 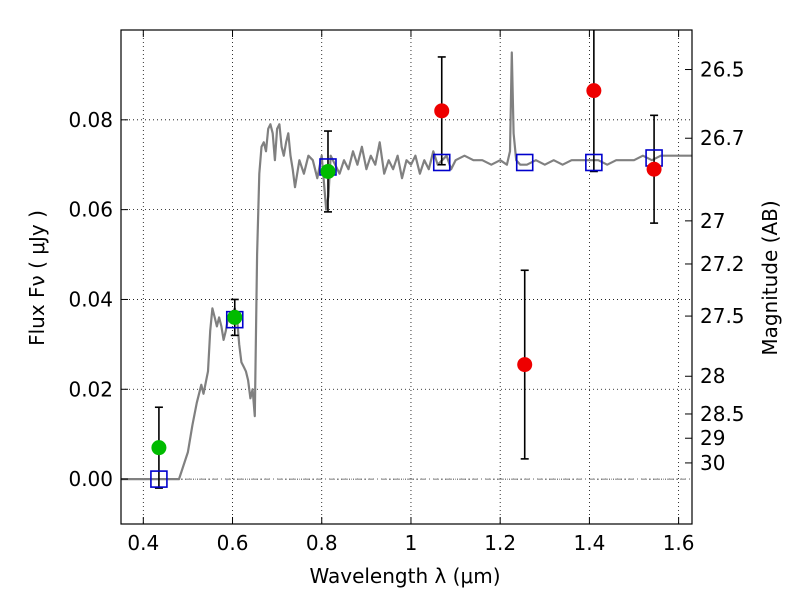 What do you see at coordinates (722, 264) in the screenshot?
I see `mag-tick-label: 27.2` at bounding box center [722, 264].